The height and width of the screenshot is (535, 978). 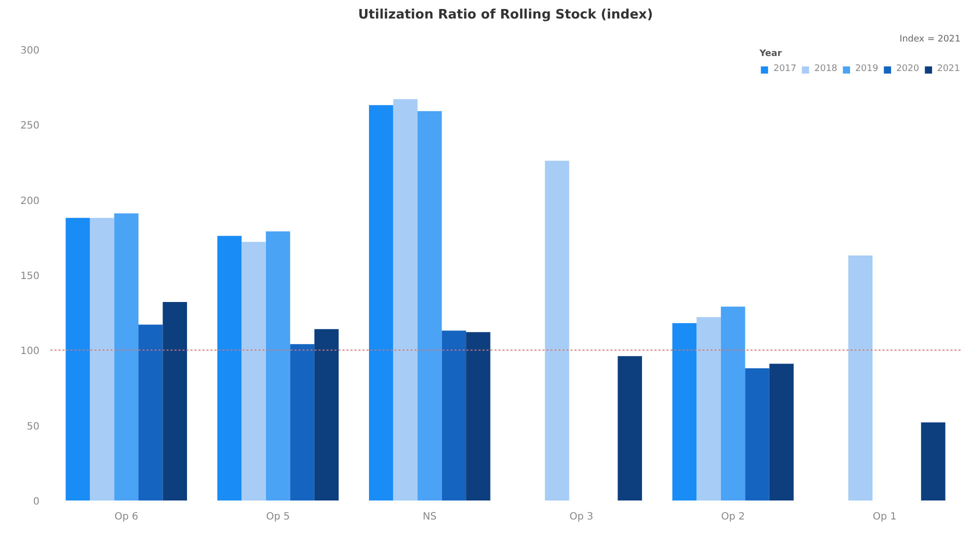 I want to click on legend-label: 2020, so click(x=908, y=69).